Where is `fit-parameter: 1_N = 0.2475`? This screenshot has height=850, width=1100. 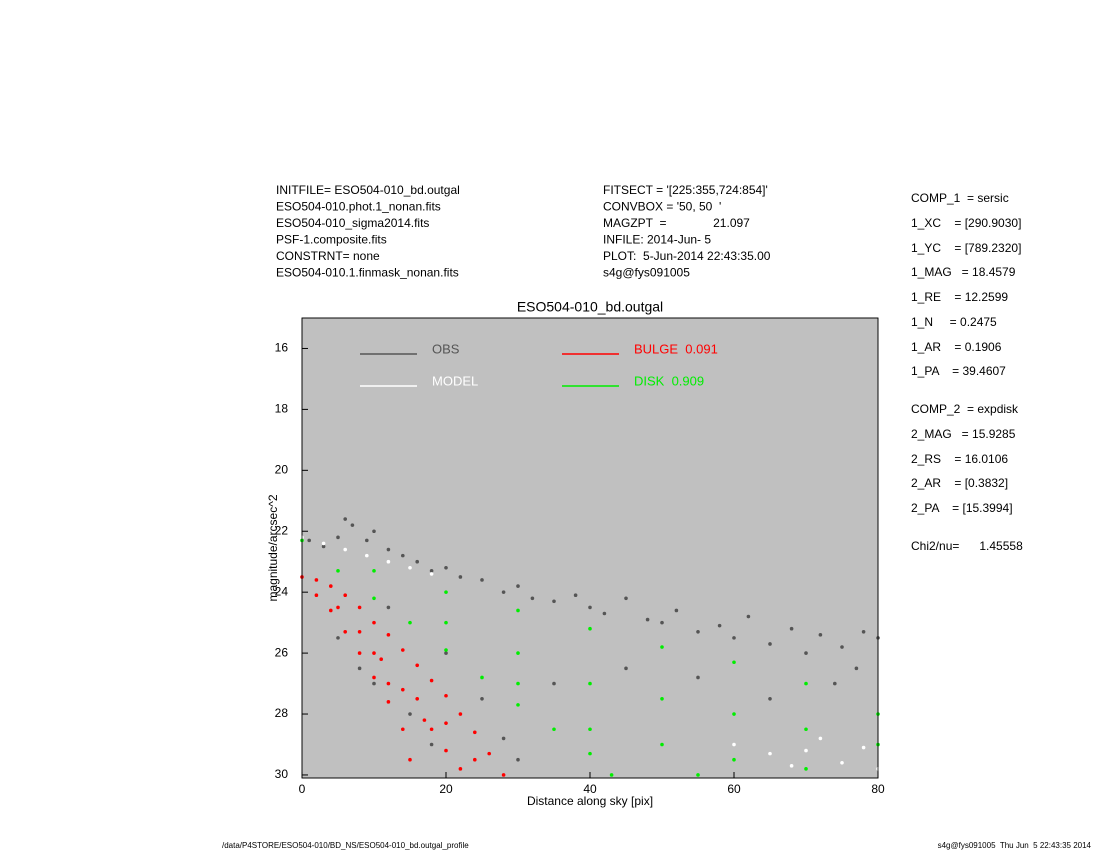 fit-parameter: 1_N = 0.2475 is located at coordinates (954, 322).